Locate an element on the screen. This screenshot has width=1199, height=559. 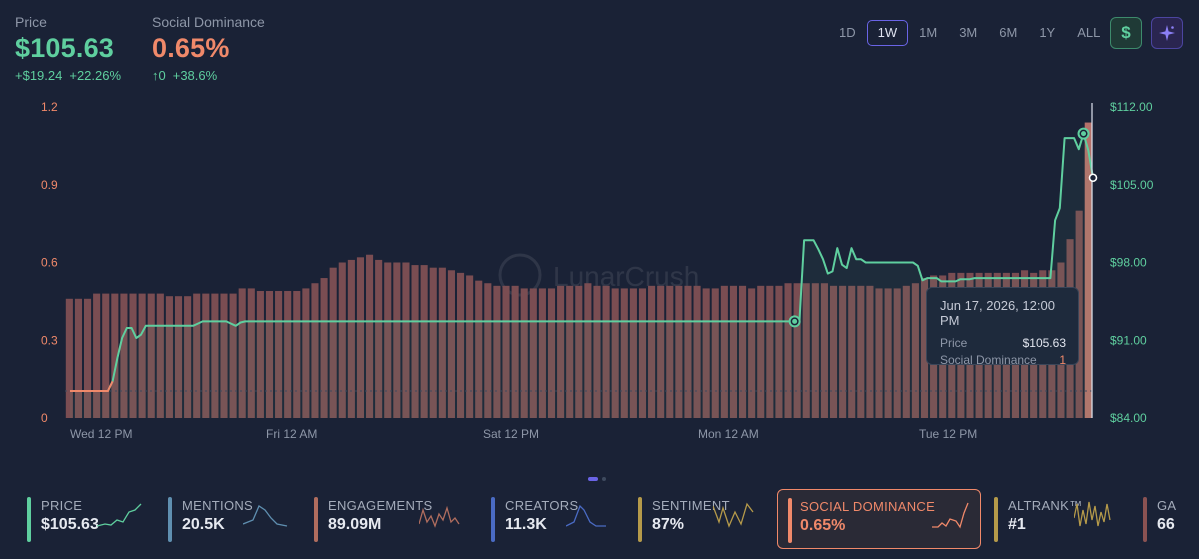
metric-card-social-dominance: SOCIAL DOMINANCE 0.65% is located at coordinates (879, 519).